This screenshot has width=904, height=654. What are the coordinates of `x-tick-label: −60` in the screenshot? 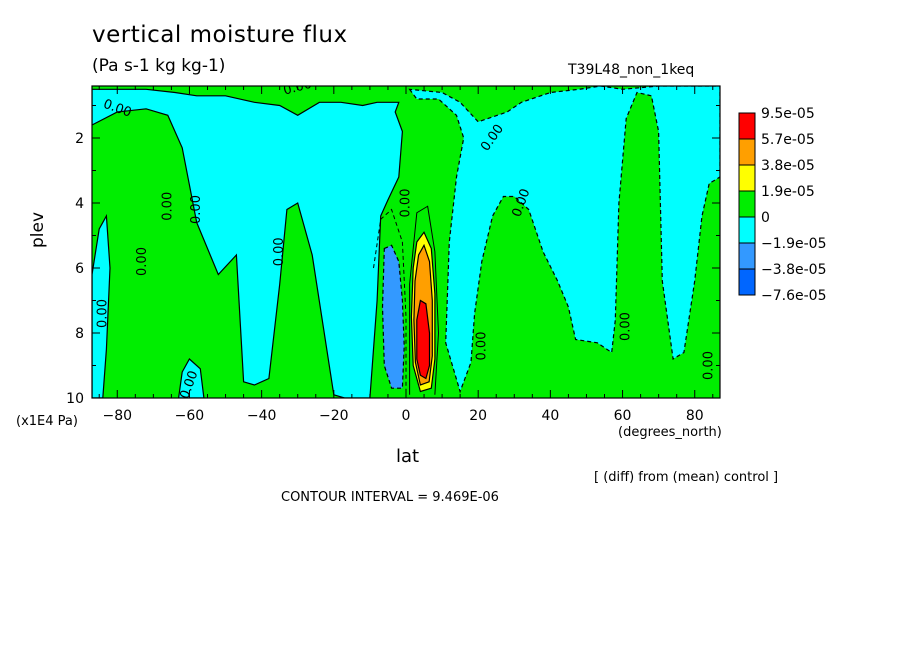 It's located at (190, 416).